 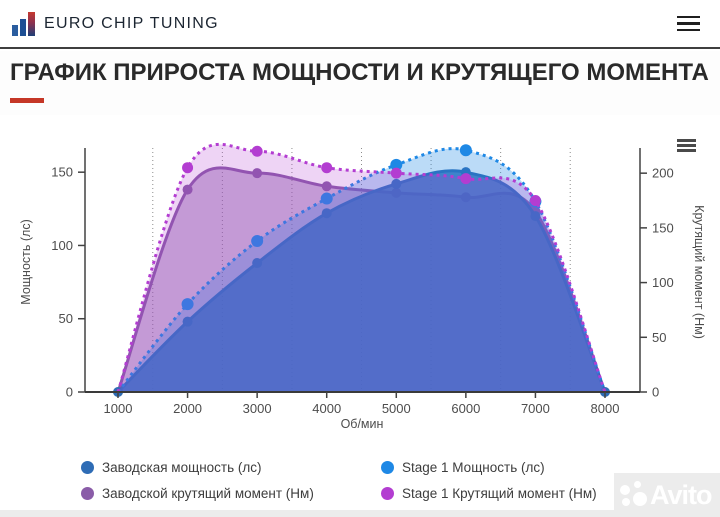 I want to click on tick-label: 6000, so click(x=465, y=408).